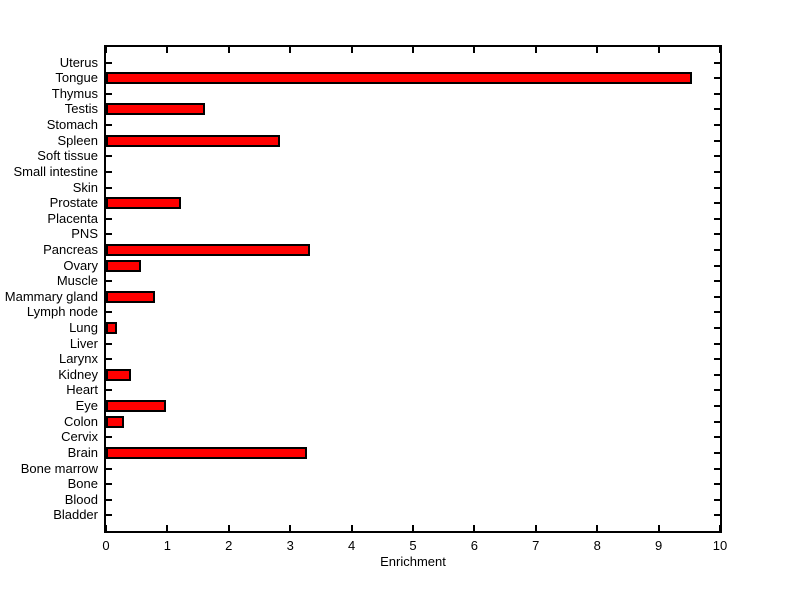  Describe the element at coordinates (78, 359) in the screenshot. I see `y-tick-label: Larynx` at that location.